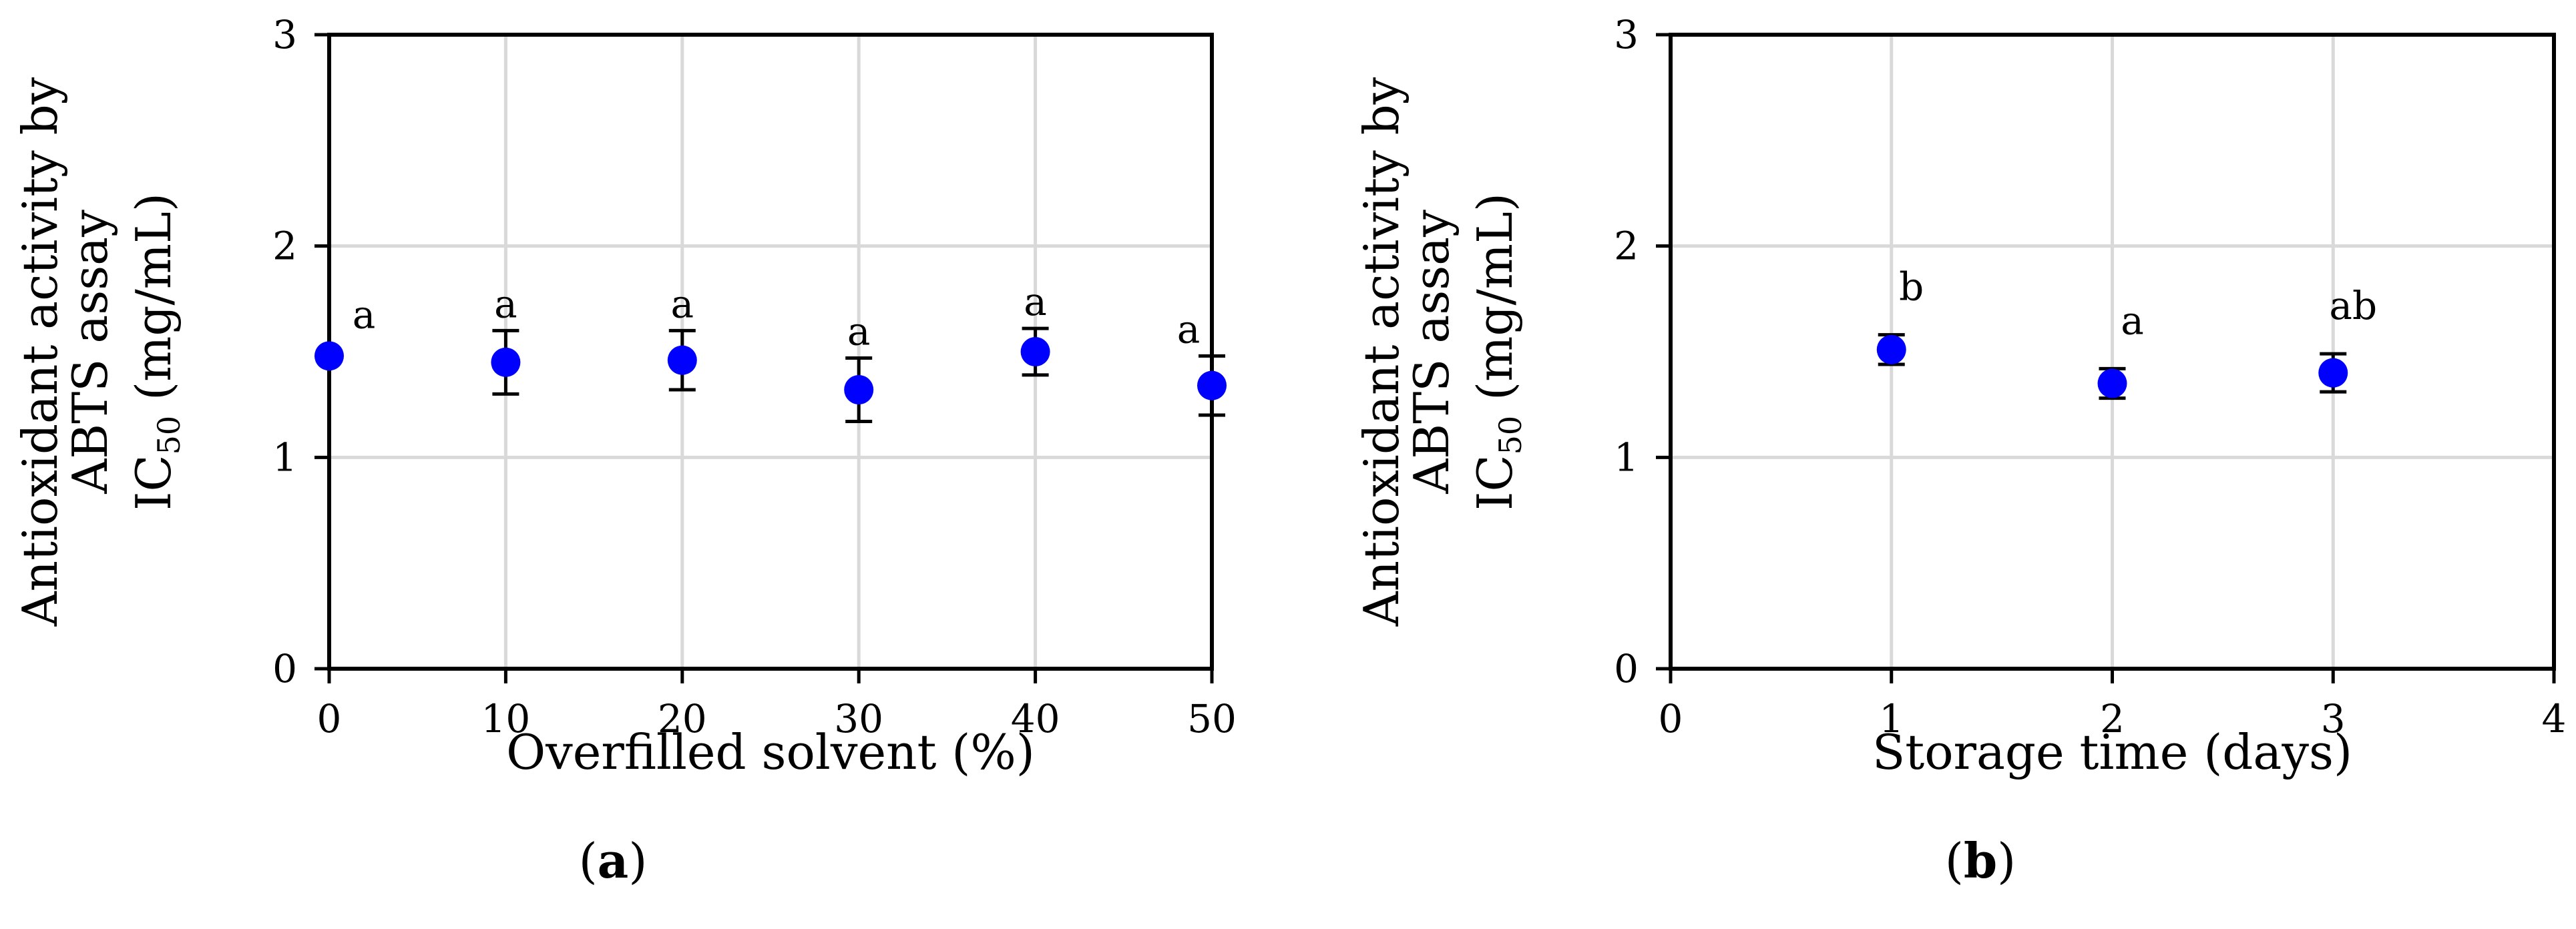 This screenshot has height=929, width=2576. I want to click on panel-label: (a), so click(613, 861).